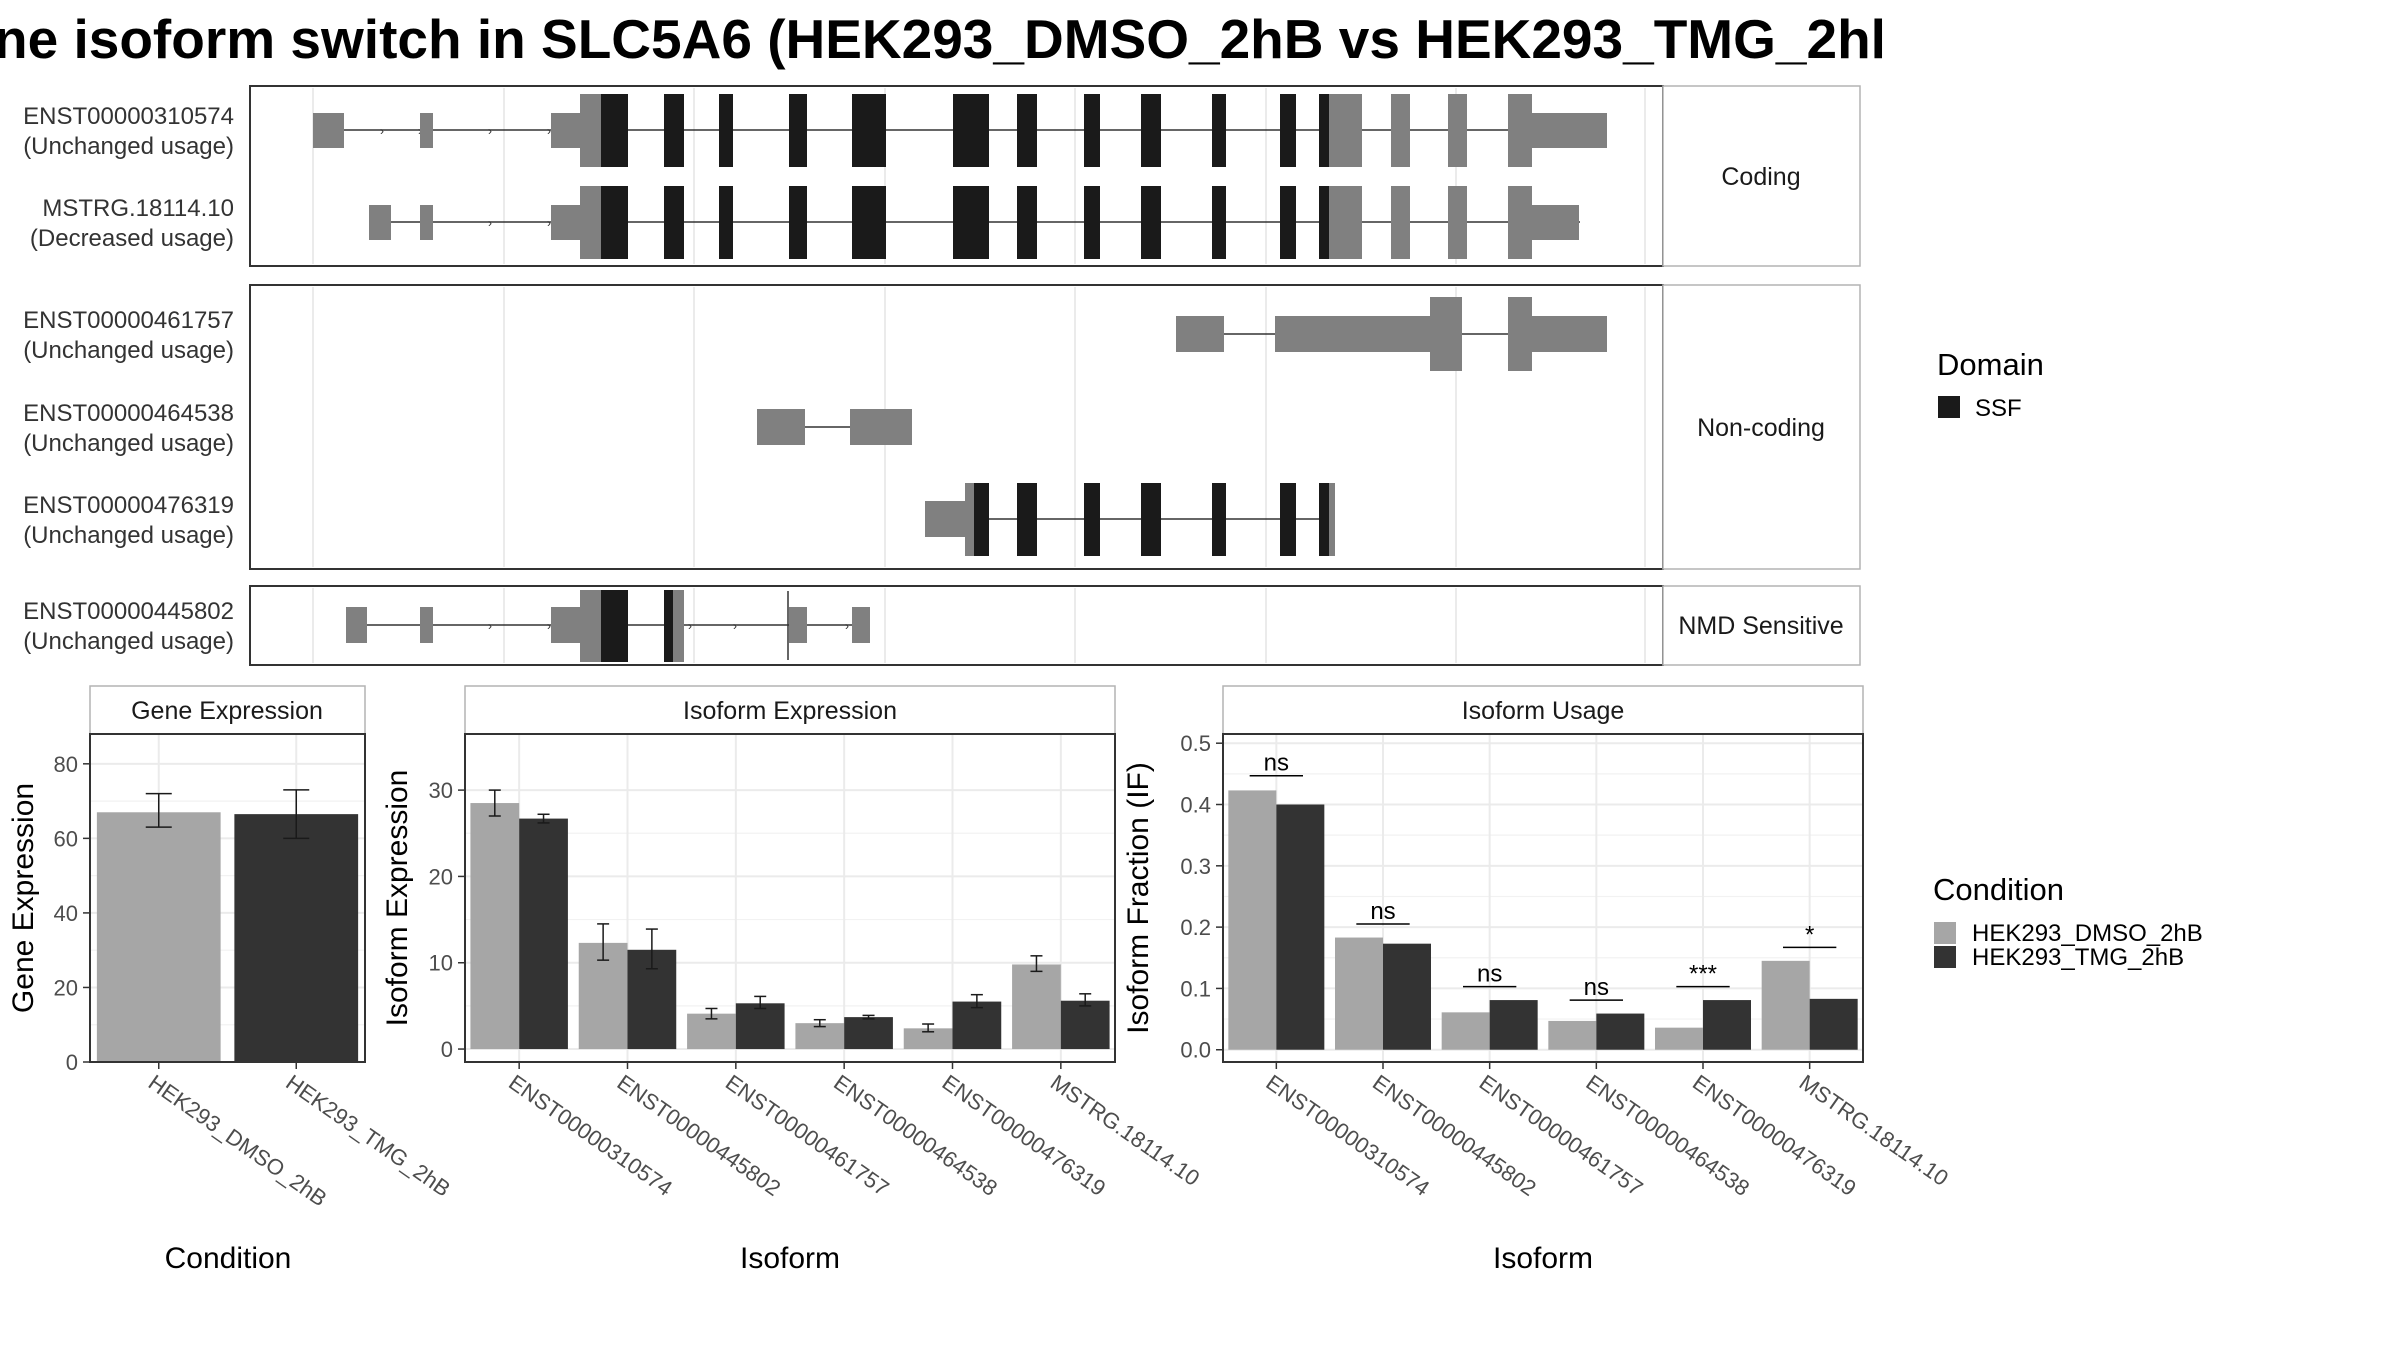 This screenshot has height=1350, width=2400. I want to click on track-label-id: MSTRG.18114.10, so click(138, 208).